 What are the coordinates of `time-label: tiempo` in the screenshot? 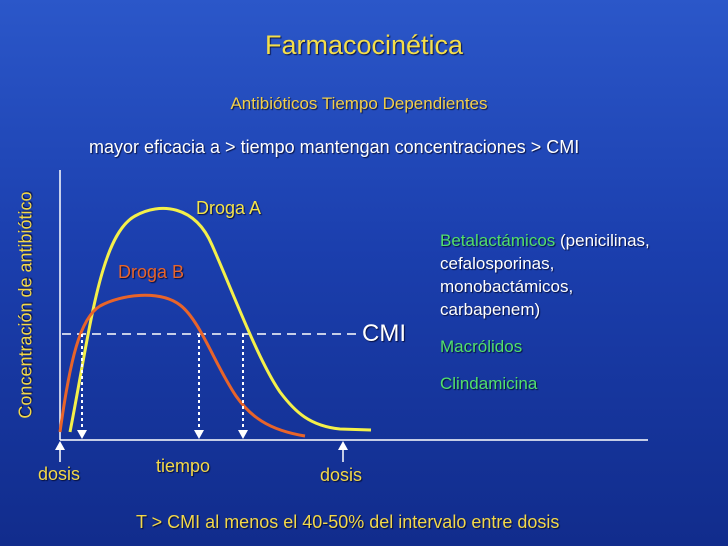 It's located at (183, 466).